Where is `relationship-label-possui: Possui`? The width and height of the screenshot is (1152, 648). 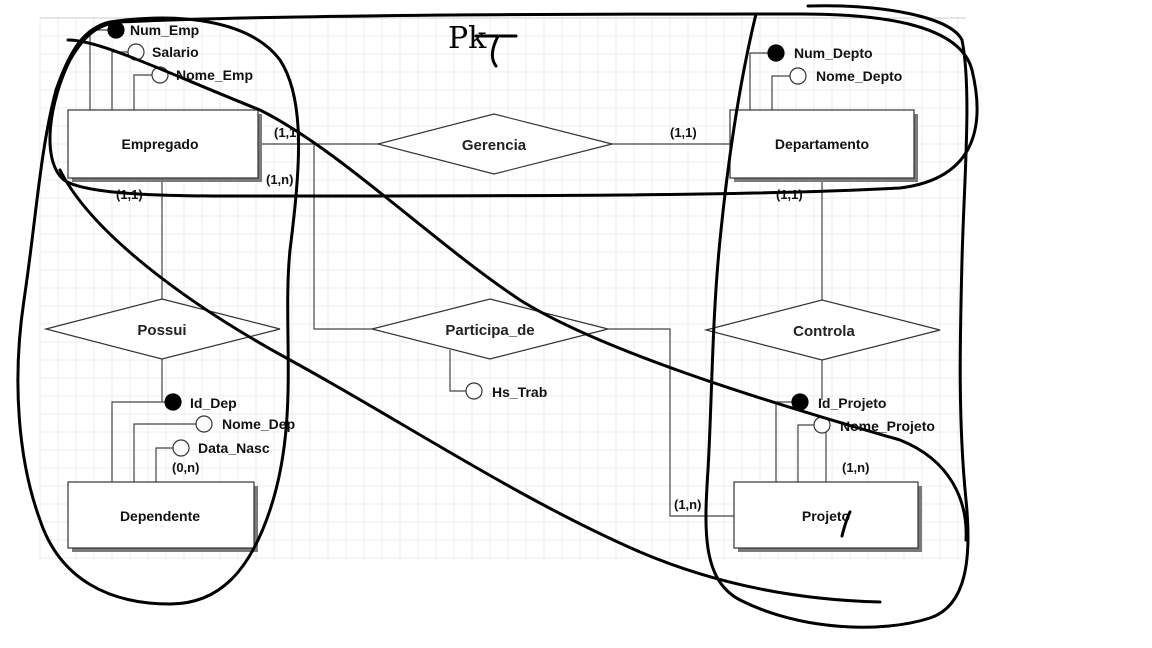 relationship-label-possui: Possui is located at coordinates (161, 330).